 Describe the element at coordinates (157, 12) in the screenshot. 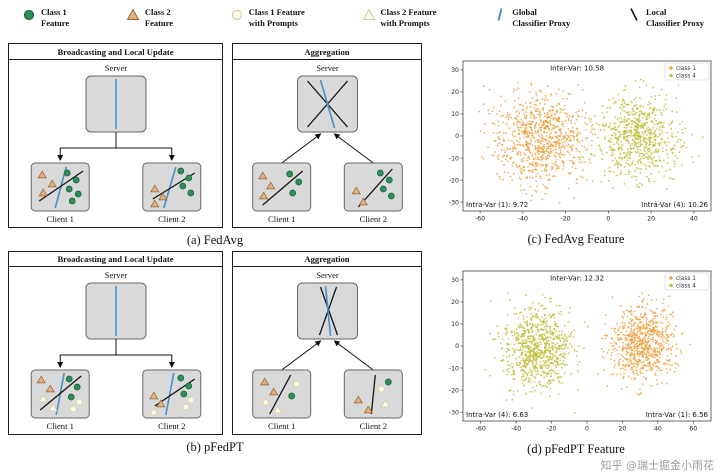

I see `legend-label-line: Class 2` at that location.